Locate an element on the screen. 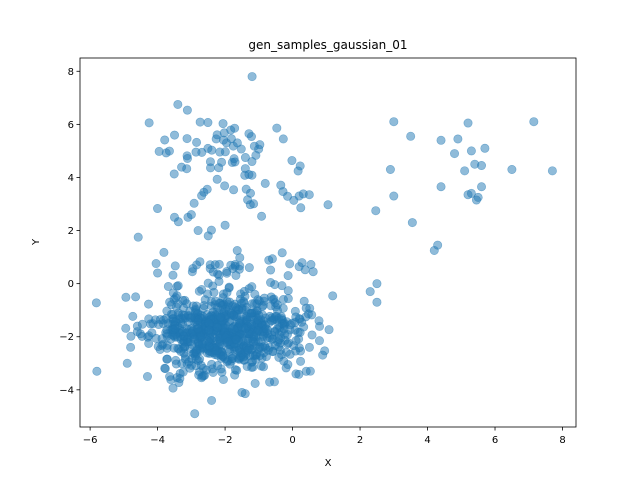 The width and height of the screenshot is (640, 480). x-tick-label: 0 is located at coordinates (292, 440).